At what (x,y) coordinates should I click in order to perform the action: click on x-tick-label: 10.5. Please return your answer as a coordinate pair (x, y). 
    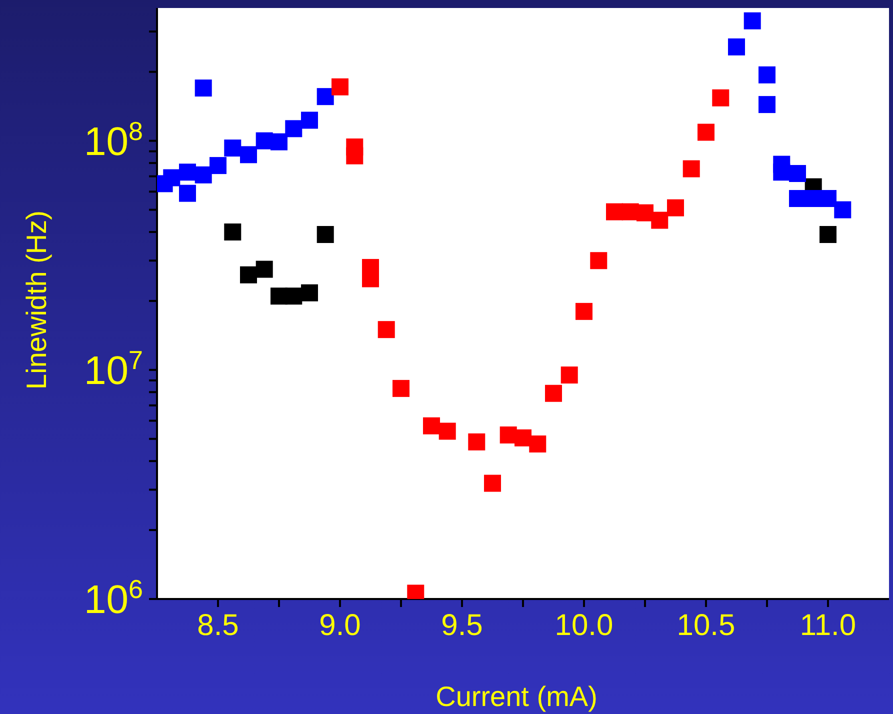
    Looking at the image, I should click on (706, 625).